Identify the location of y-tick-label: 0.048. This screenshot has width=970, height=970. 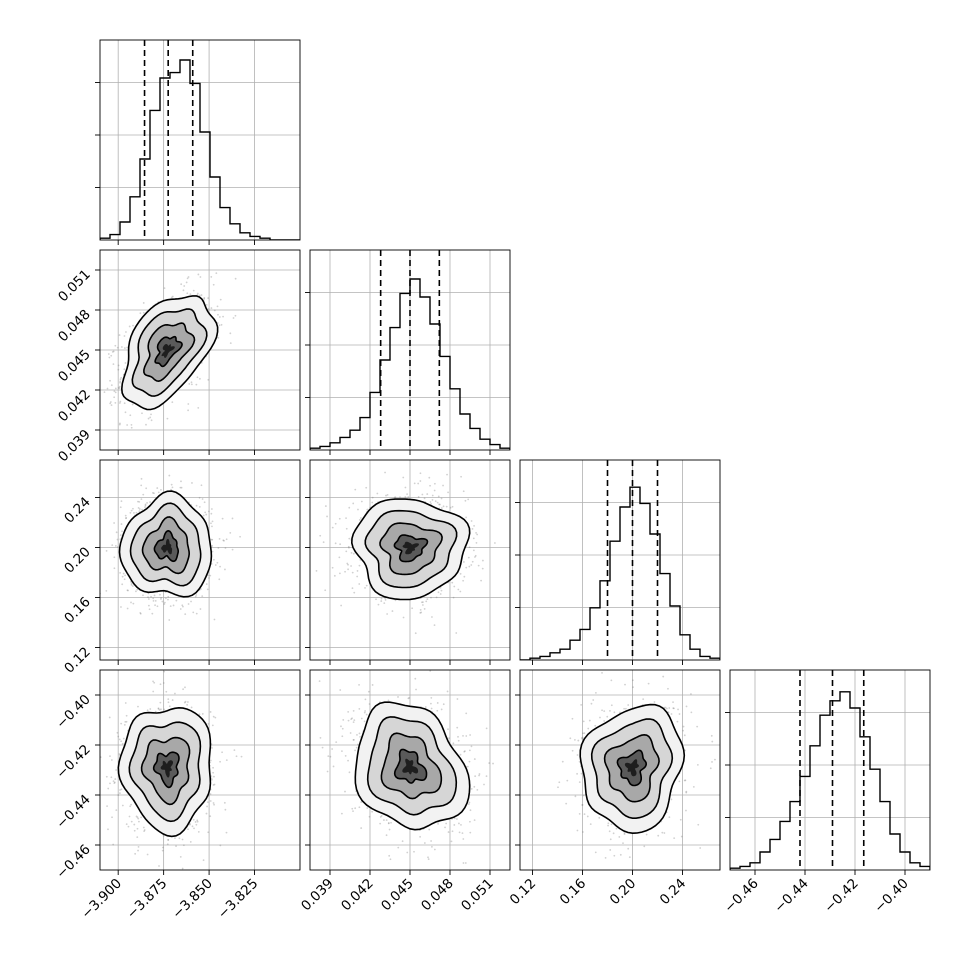
(74, 326).